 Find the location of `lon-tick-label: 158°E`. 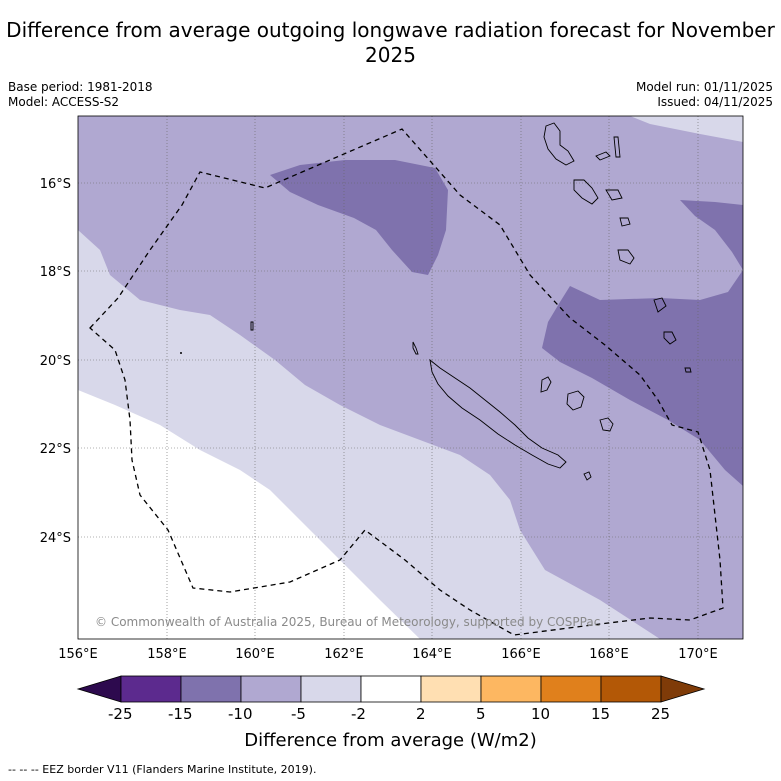

lon-tick-label: 158°E is located at coordinates (167, 654).